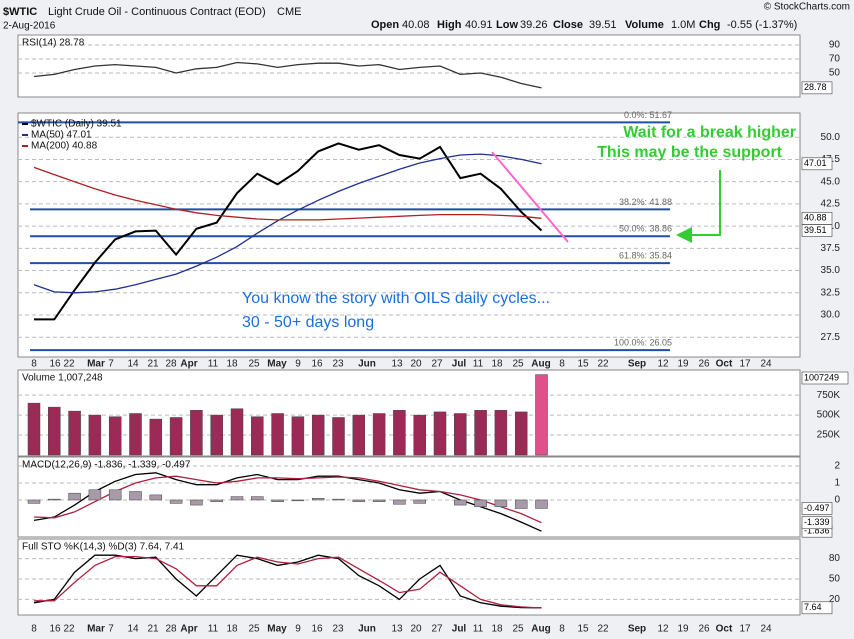  Describe the element at coordinates (835, 45) in the screenshot. I see `y-tick-label: 90` at that location.